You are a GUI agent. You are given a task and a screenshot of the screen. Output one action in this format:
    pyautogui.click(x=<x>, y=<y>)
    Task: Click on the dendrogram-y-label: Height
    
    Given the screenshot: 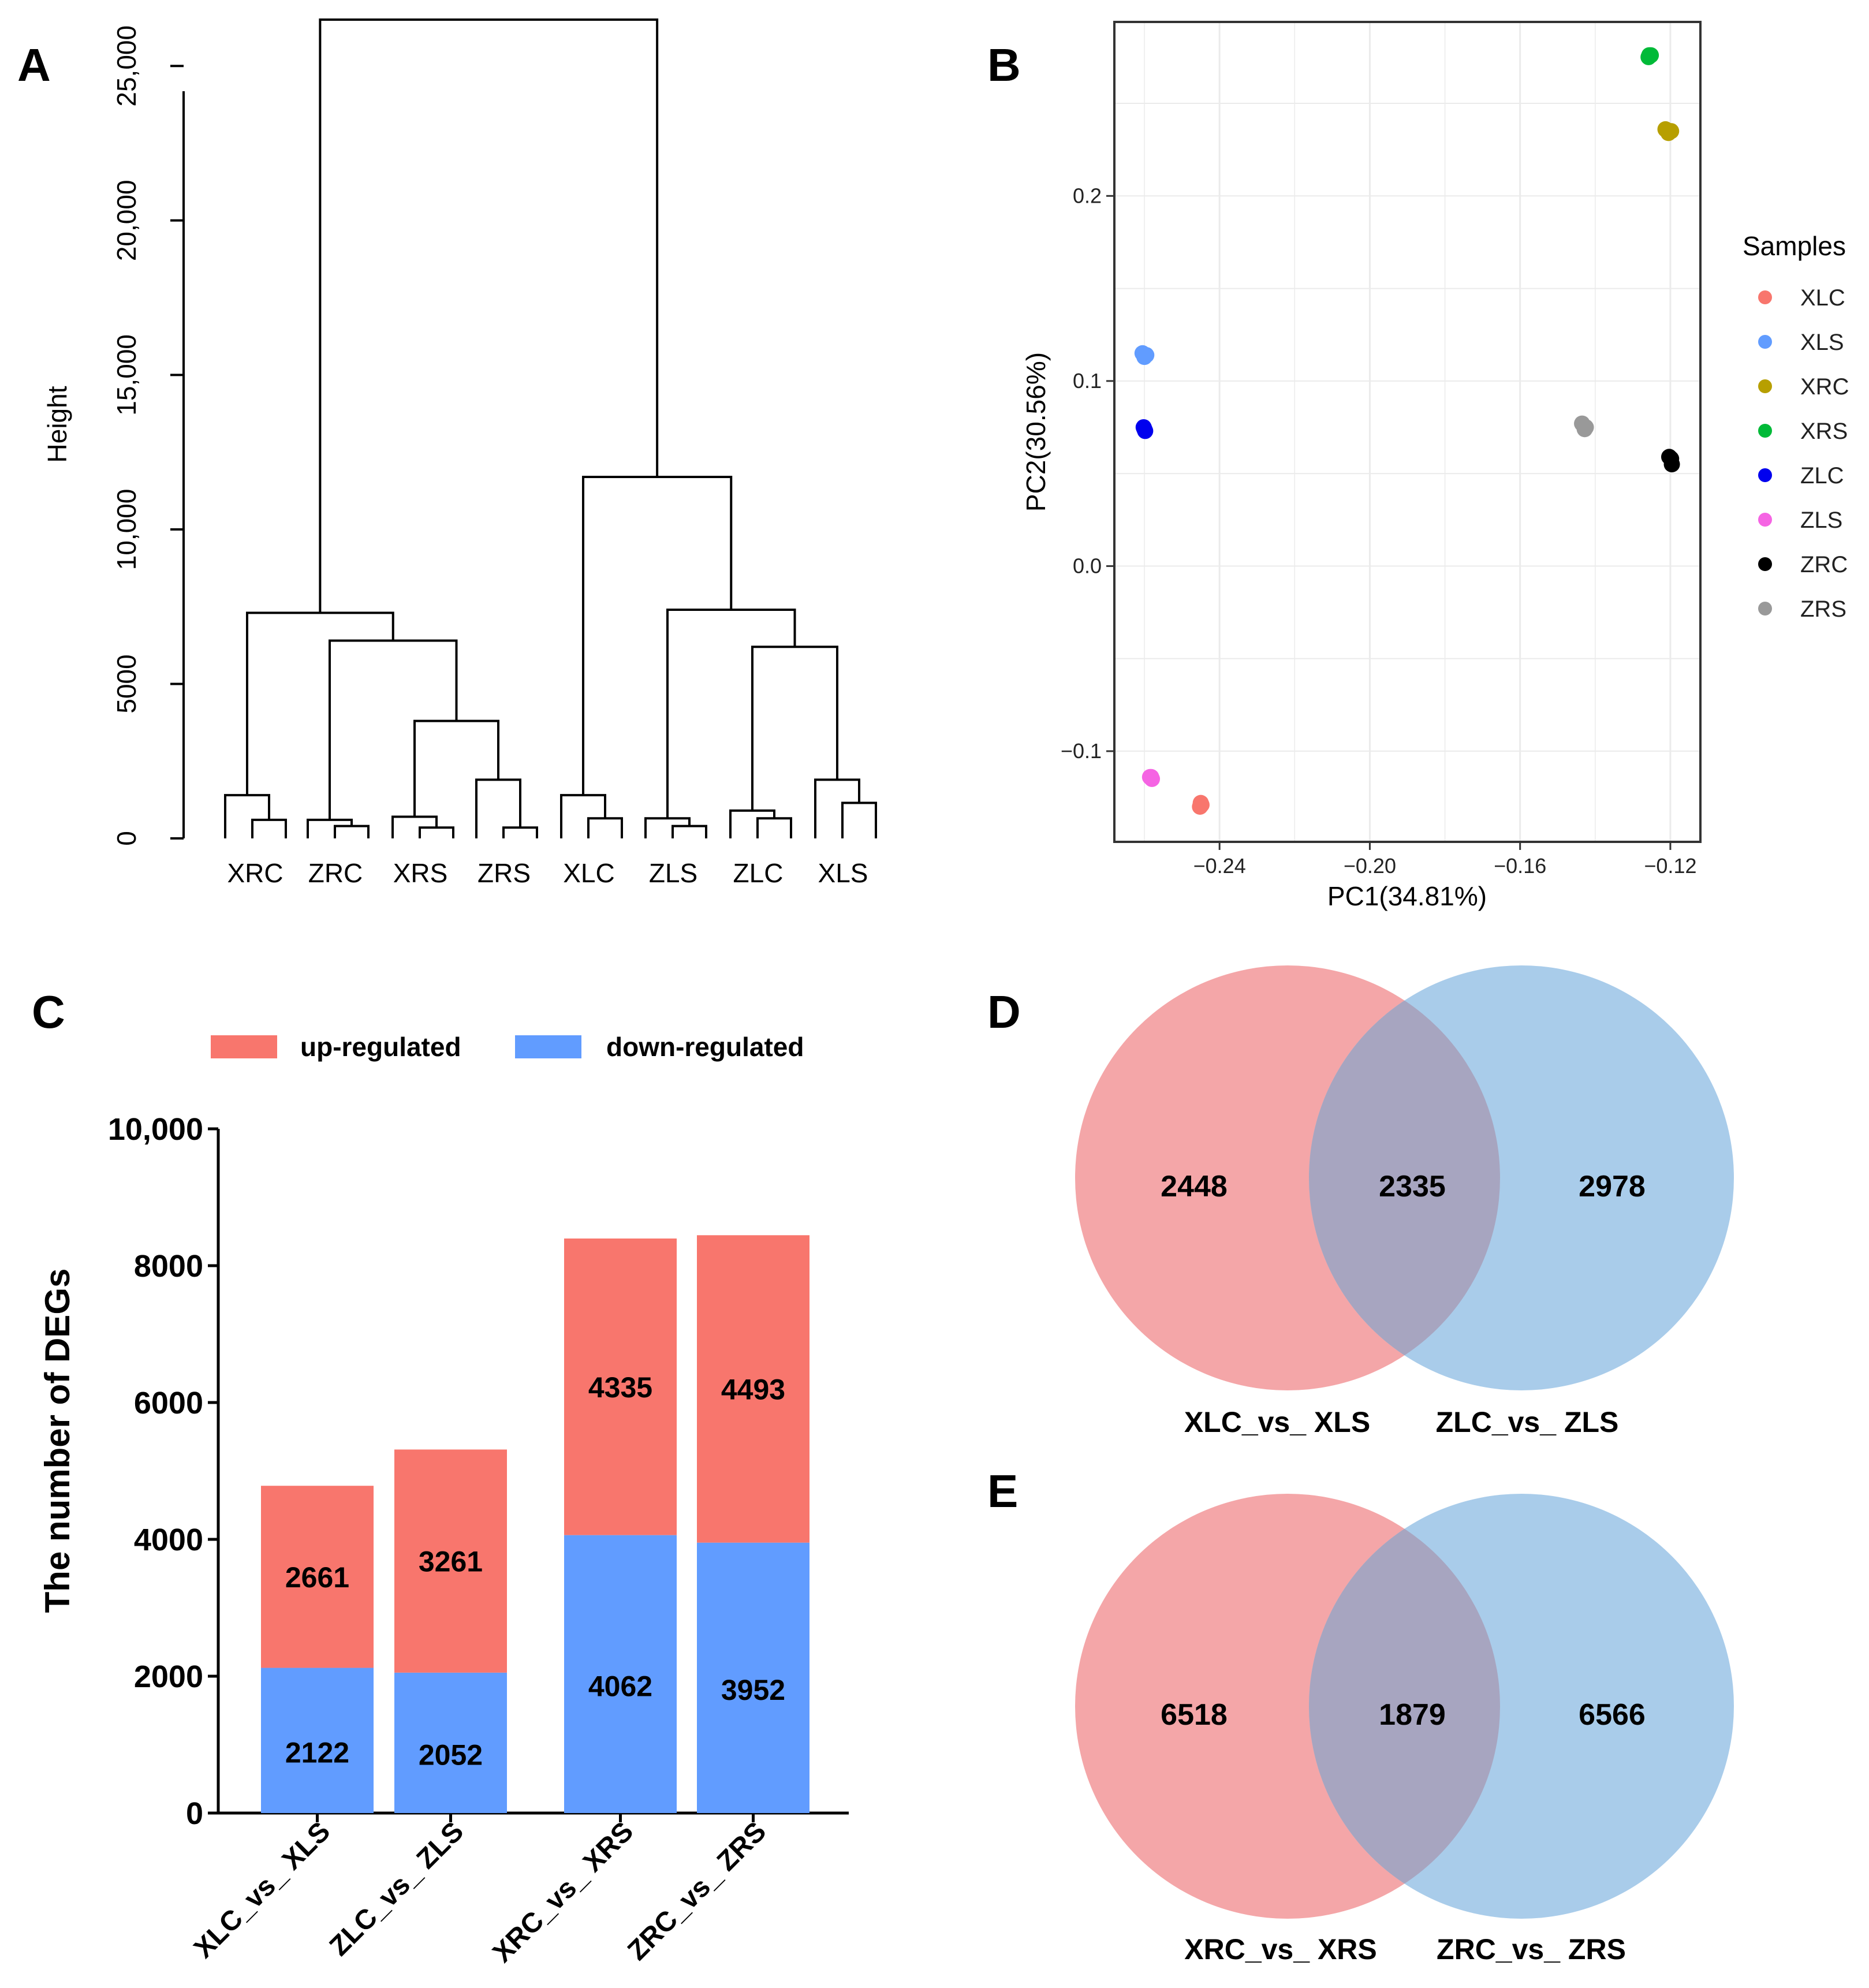 What is the action you would take?
    pyautogui.click(x=57, y=425)
    